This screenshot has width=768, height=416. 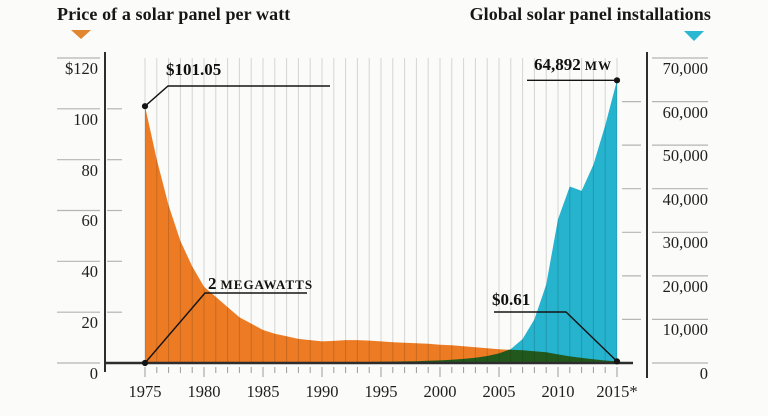 I want to click on x-axis-tick-label: 2000, so click(x=440, y=391).